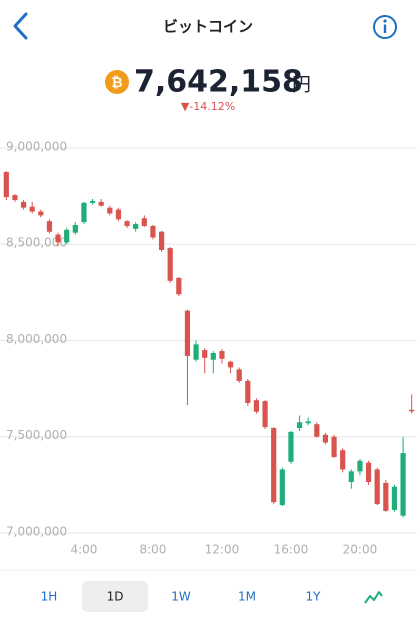 The width and height of the screenshot is (417, 640). I want to click on y-tick-label: 8,000,000, so click(36, 339).